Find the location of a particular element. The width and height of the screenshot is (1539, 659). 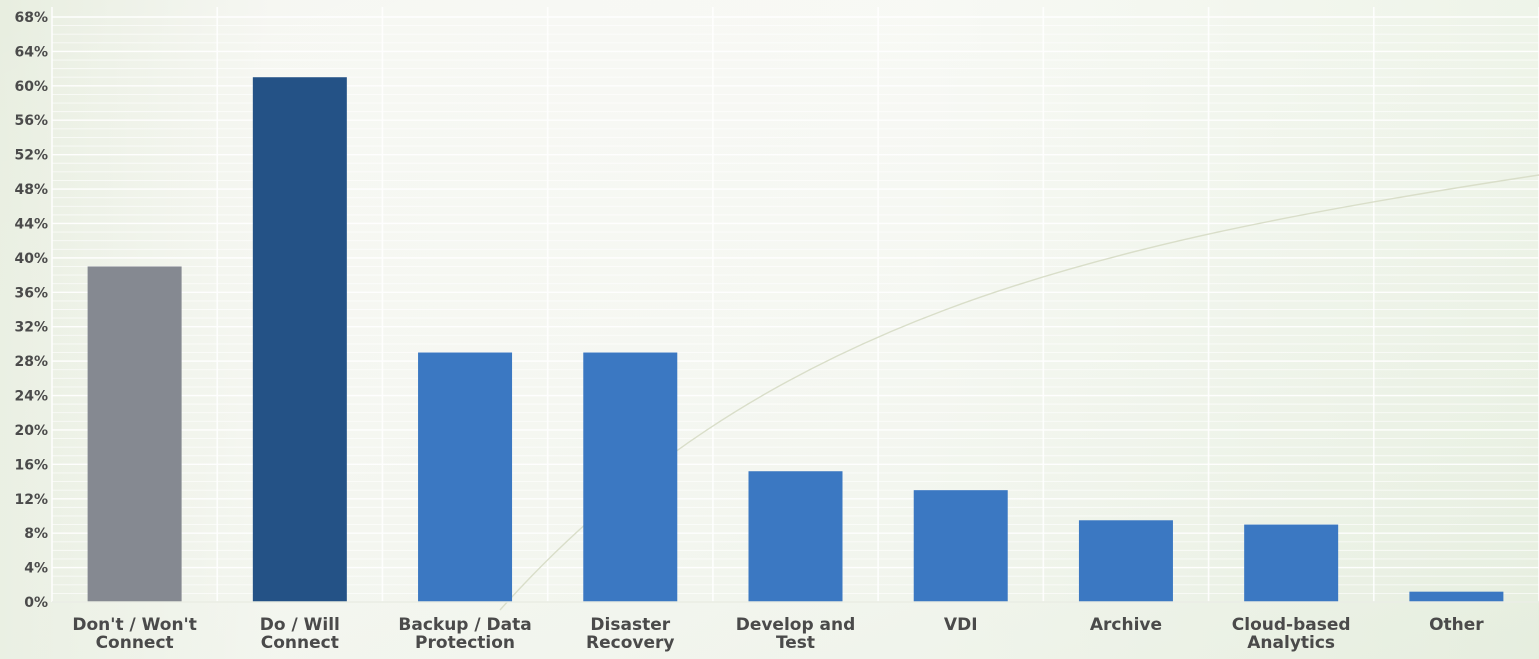

x-tick-label-line: Test is located at coordinates (795, 643).